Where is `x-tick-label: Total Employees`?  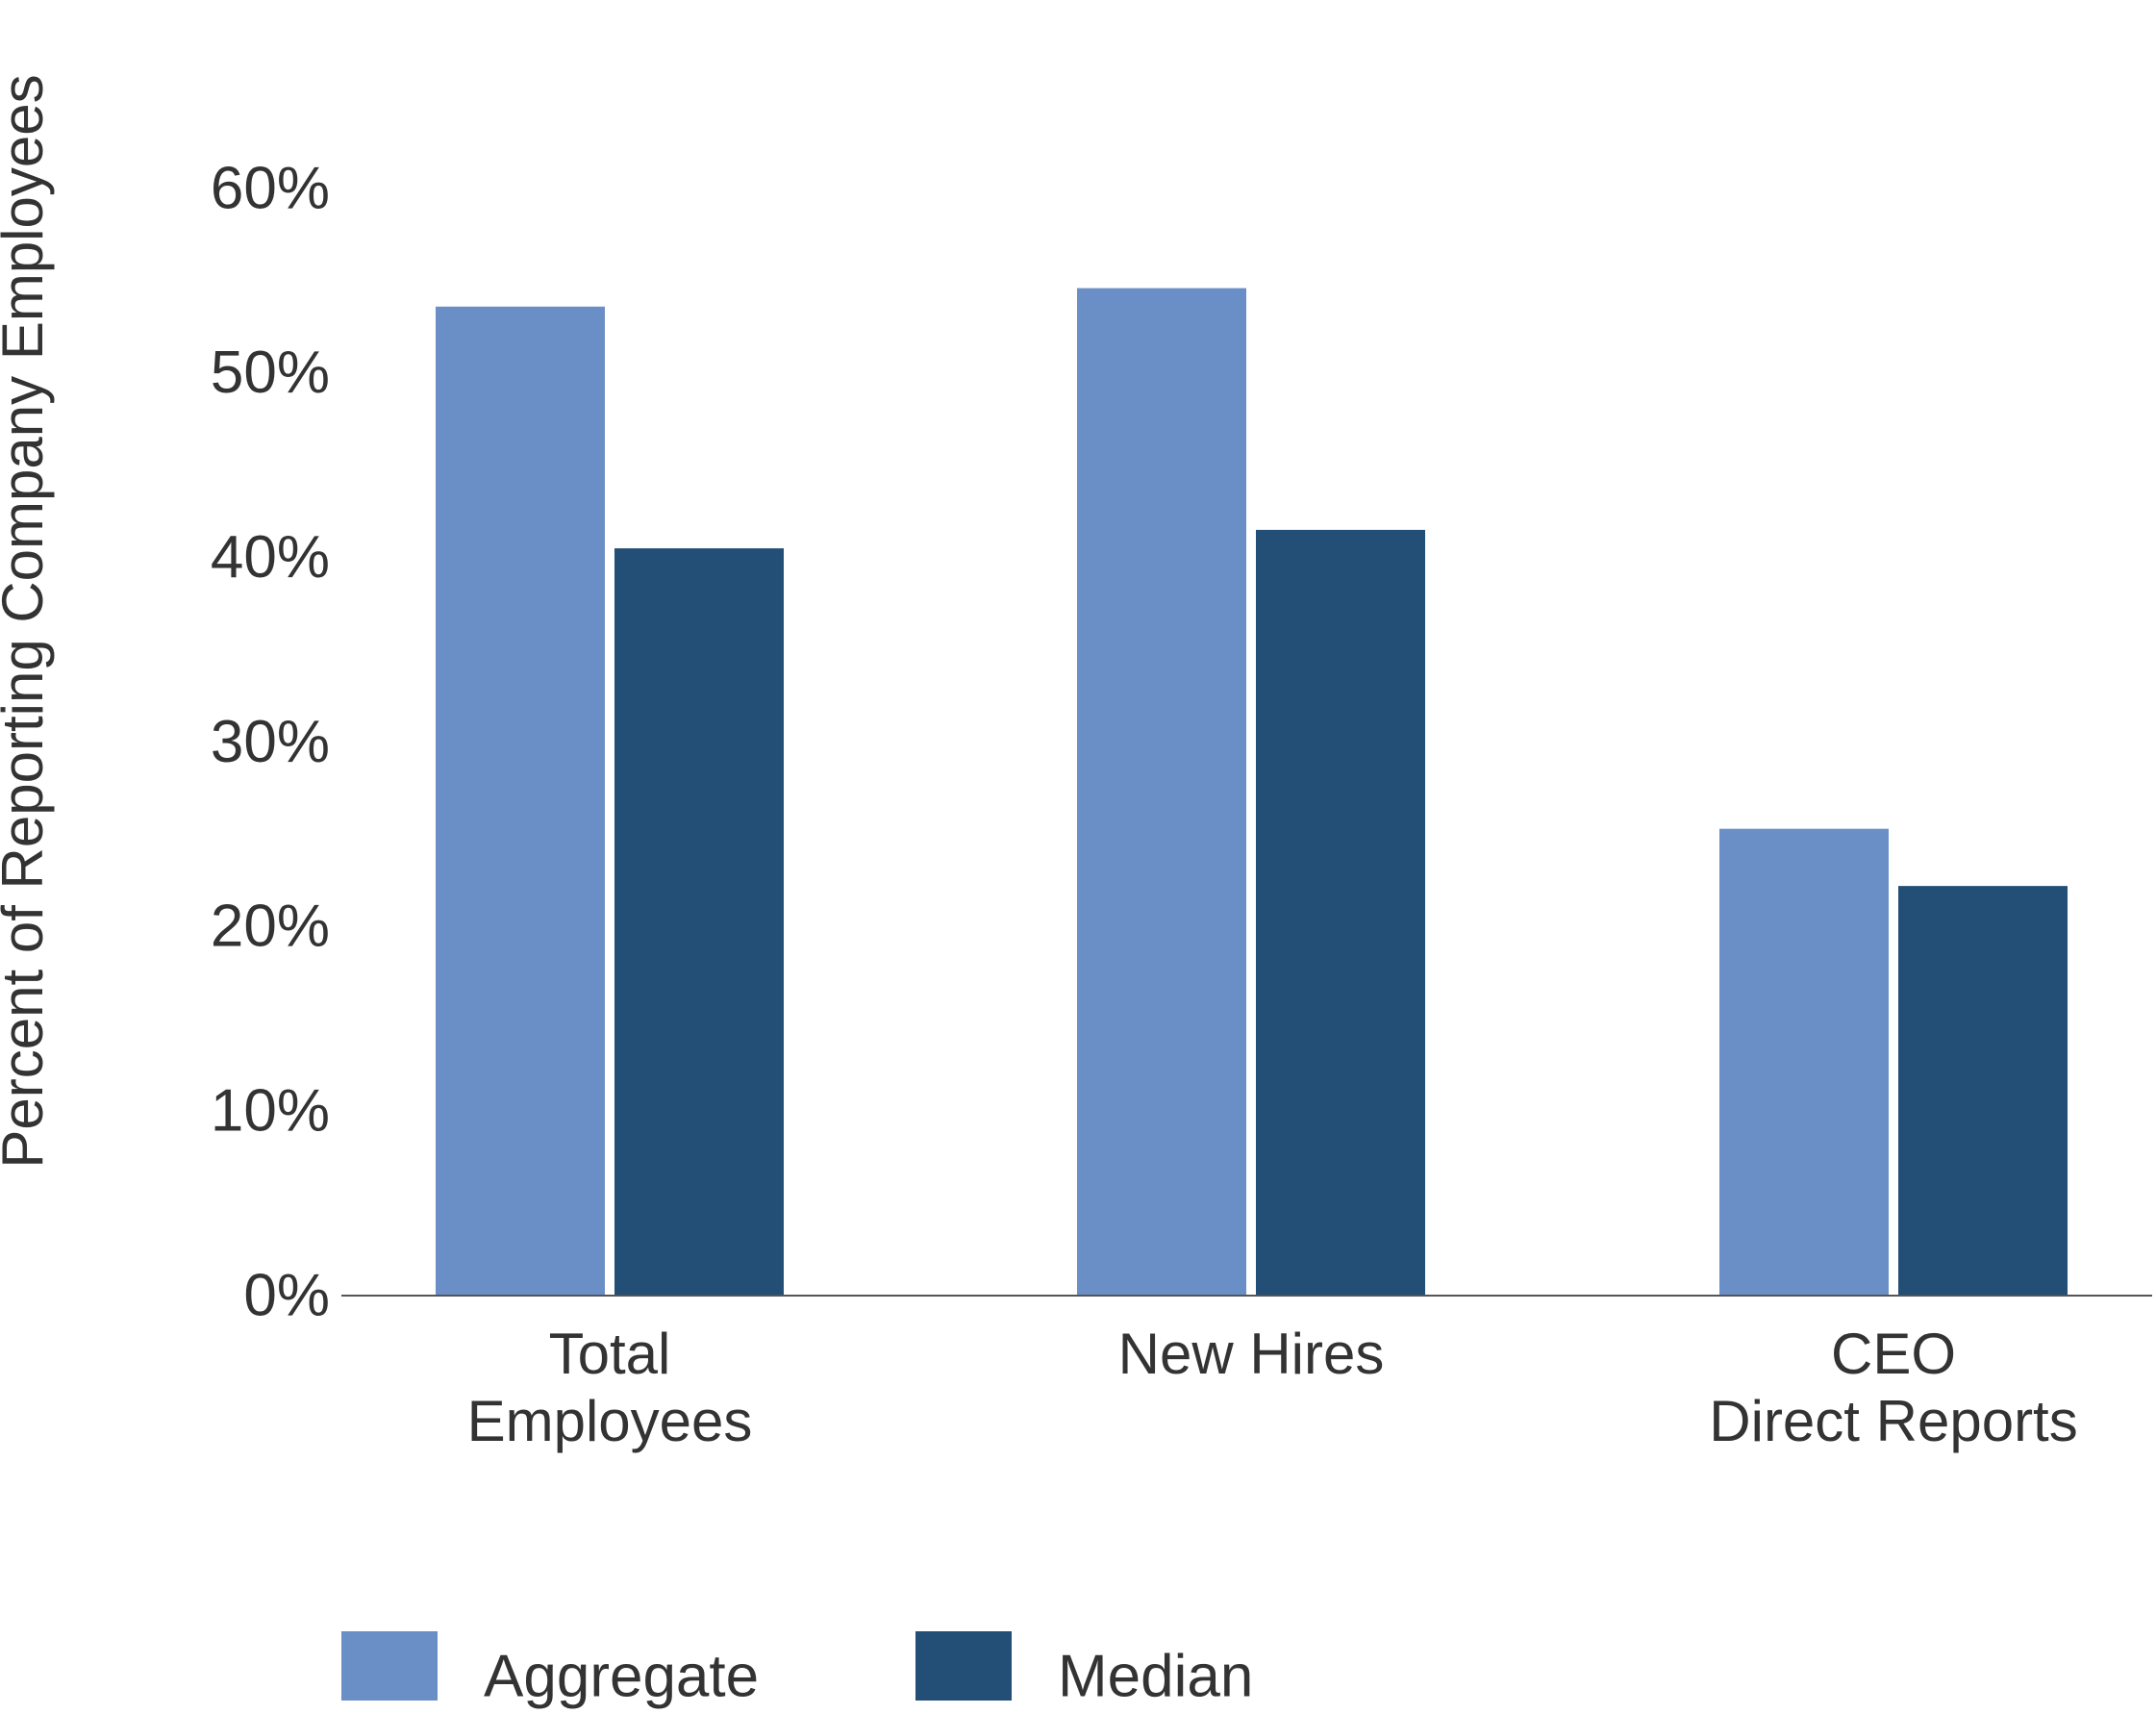
x-tick-label: Total Employees is located at coordinates (609, 1387).